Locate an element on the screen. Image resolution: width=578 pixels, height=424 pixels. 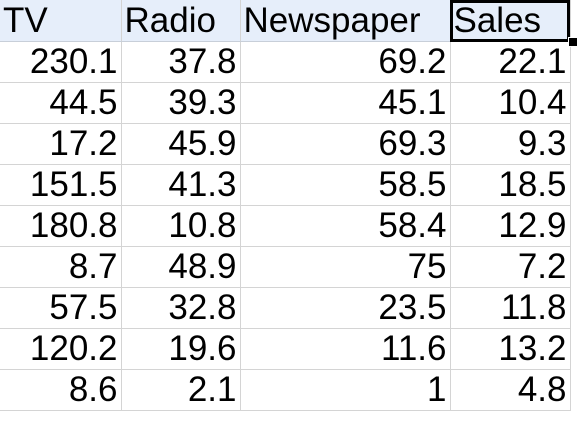
table-row: 44.5 39.3 45.1 10.4 is located at coordinates (285, 103).